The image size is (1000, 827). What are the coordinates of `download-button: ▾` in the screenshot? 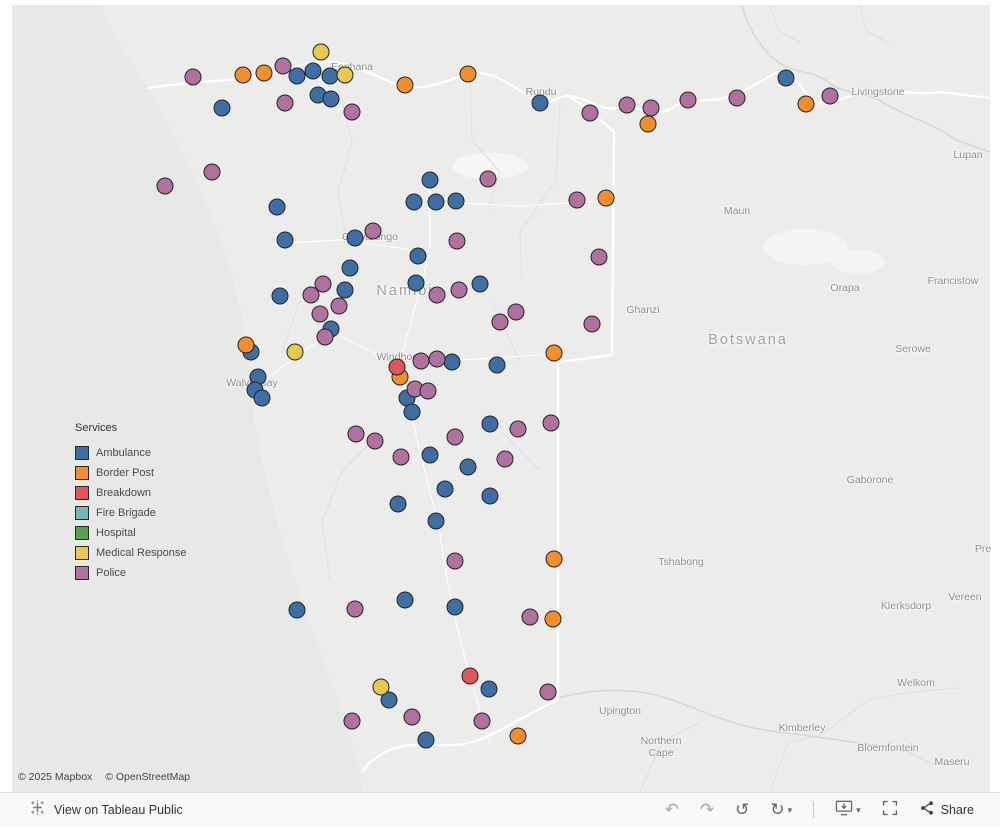 It's located at (848, 810).